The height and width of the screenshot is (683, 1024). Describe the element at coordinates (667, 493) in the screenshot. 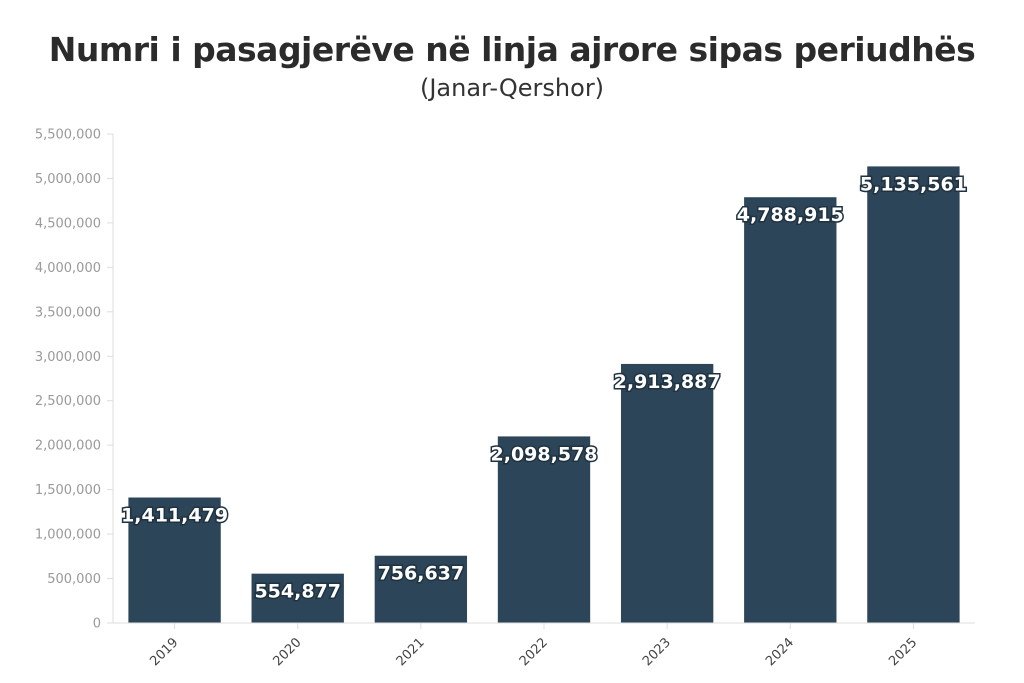

I see `bar-2023` at that location.